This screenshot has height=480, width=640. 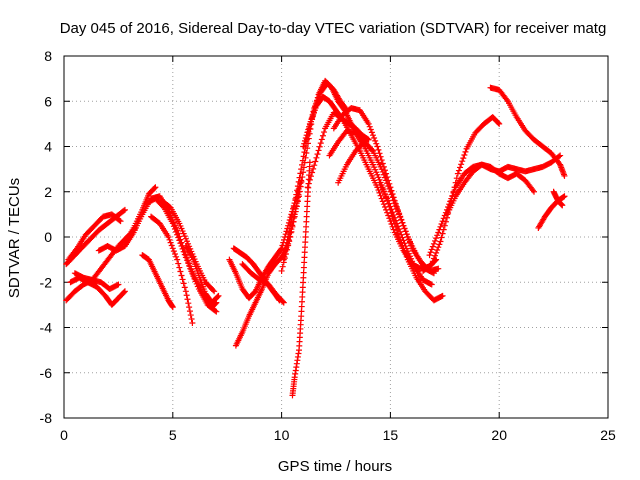 What do you see at coordinates (14, 238) in the screenshot?
I see `y-axis-label: SDTVAR / TECUs` at bounding box center [14, 238].